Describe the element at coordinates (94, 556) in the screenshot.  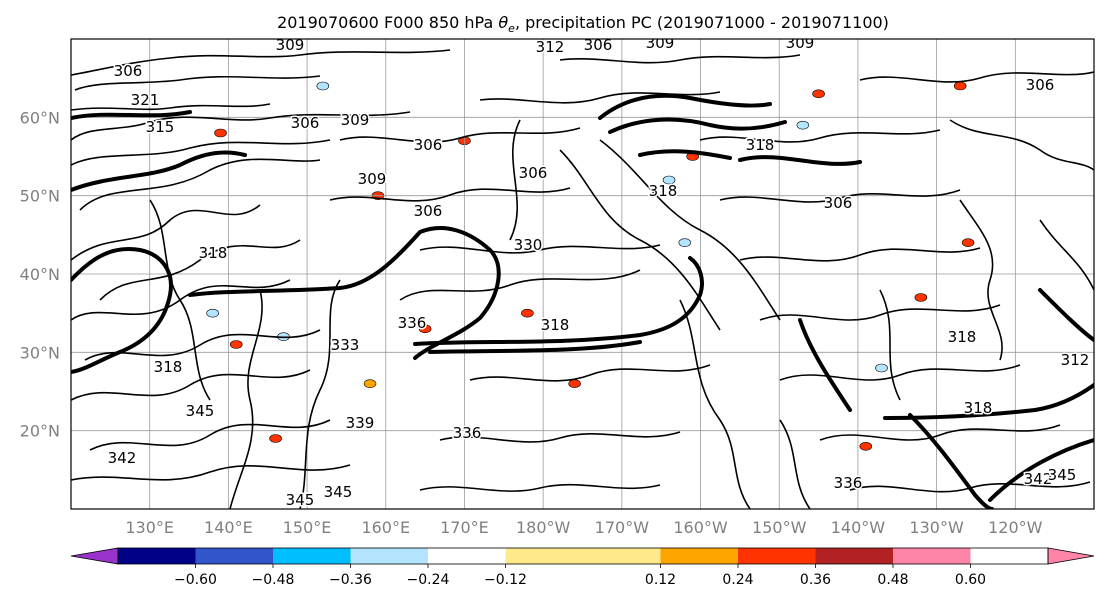
I see `colorbar-extend-low` at that location.